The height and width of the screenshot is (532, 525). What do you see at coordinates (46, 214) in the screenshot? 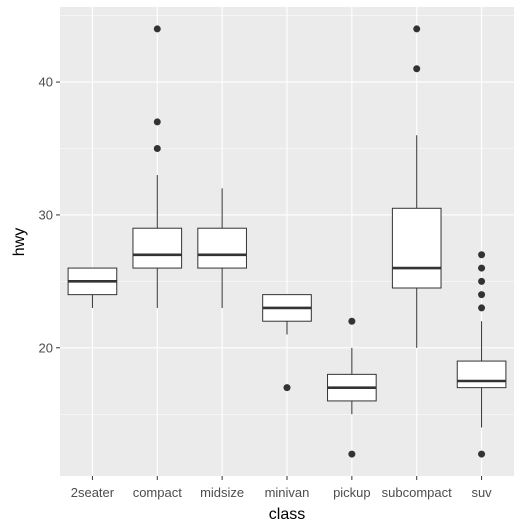
I see `y-tick-label: 30` at bounding box center [46, 214].